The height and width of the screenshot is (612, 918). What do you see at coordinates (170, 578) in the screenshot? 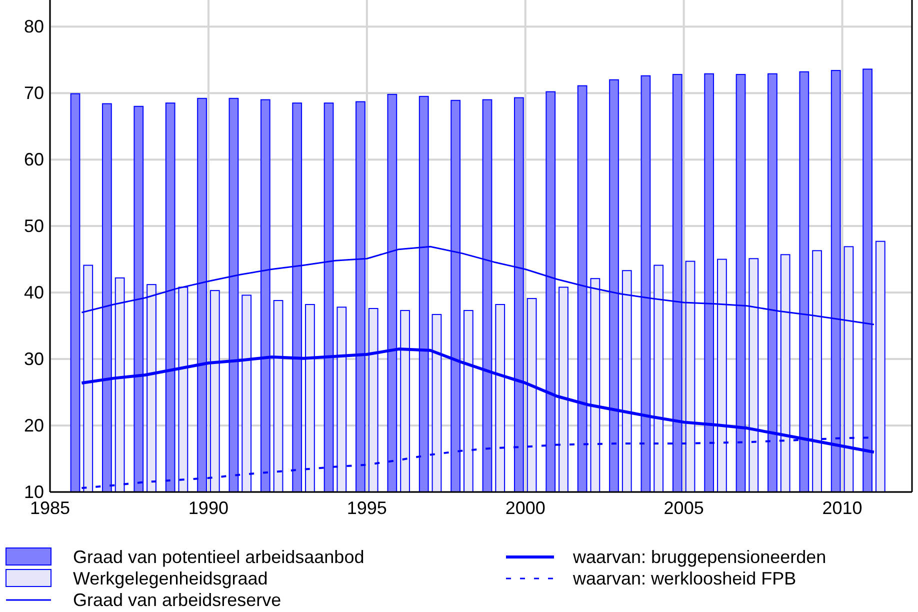
I see `legend-label: Werkgelegenheidsgraad` at bounding box center [170, 578].